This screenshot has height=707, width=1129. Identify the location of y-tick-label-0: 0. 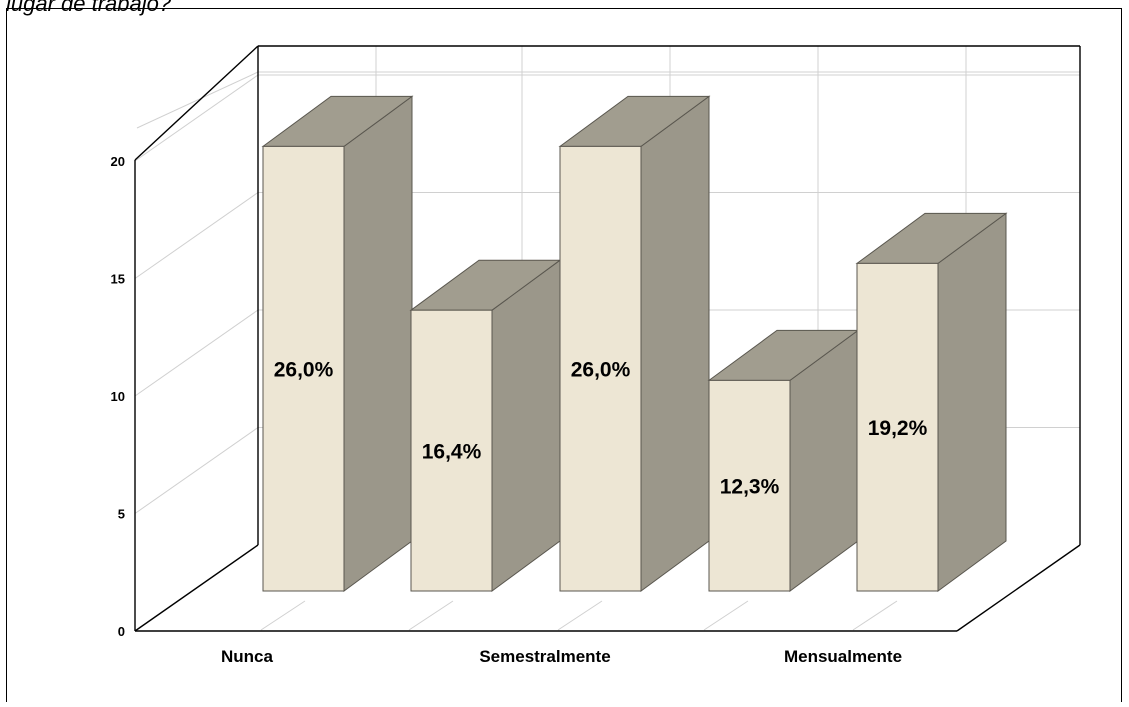
(121, 631).